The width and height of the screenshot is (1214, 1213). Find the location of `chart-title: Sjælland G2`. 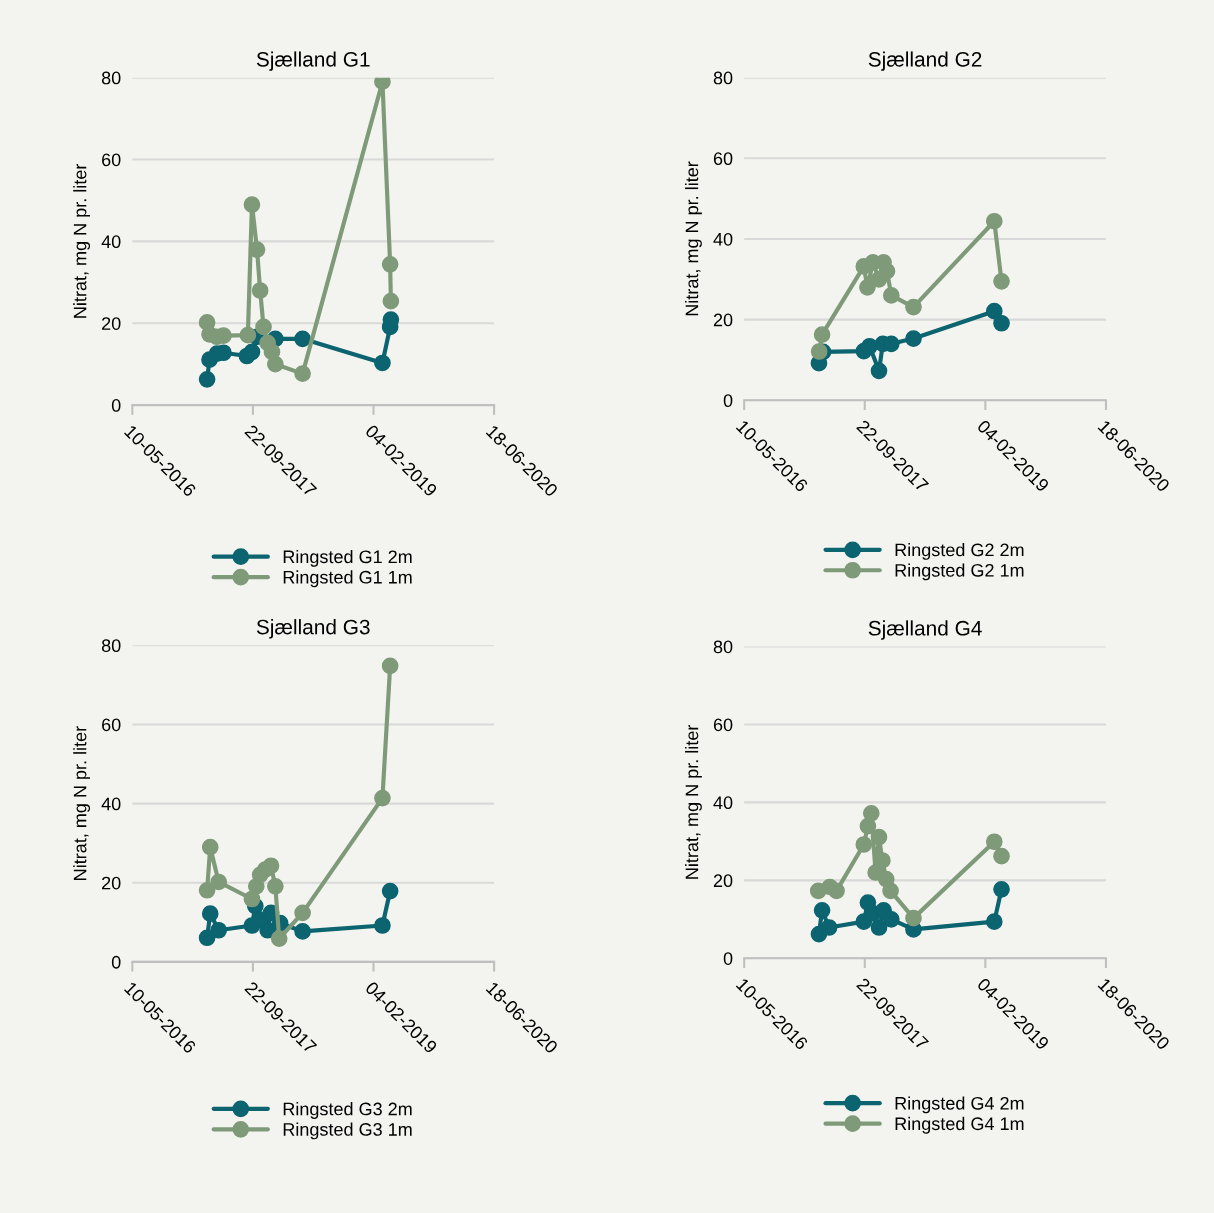

chart-title: Sjælland G2 is located at coordinates (925, 61).